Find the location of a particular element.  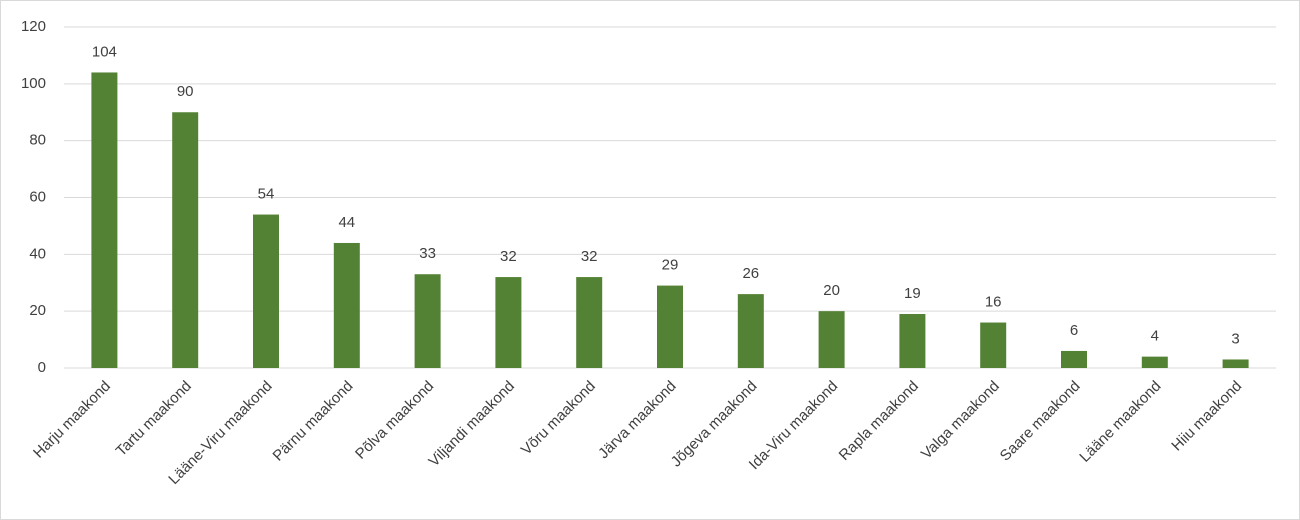

data-label: 6 is located at coordinates (1074, 330).